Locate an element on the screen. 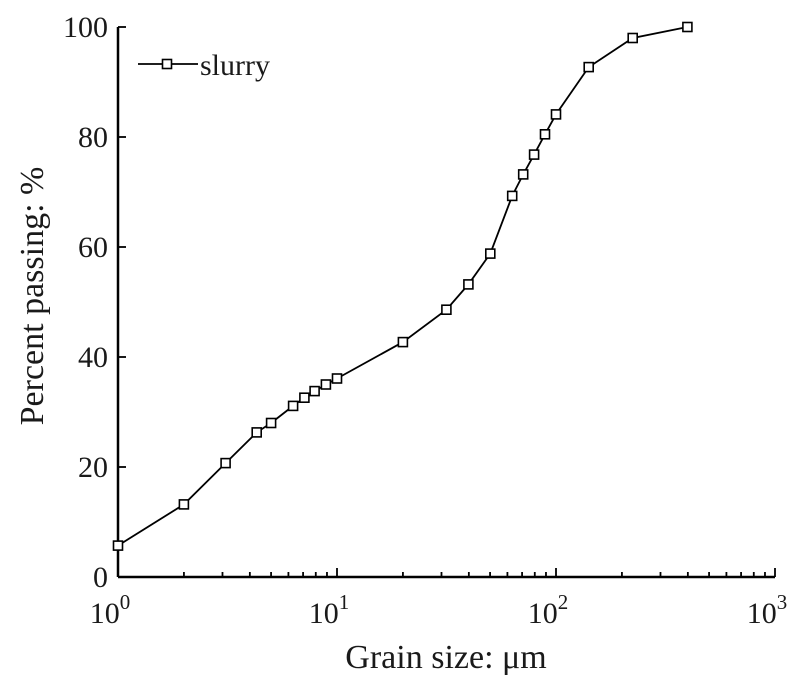  x-tick-label: 10³ is located at coordinates (767, 610).